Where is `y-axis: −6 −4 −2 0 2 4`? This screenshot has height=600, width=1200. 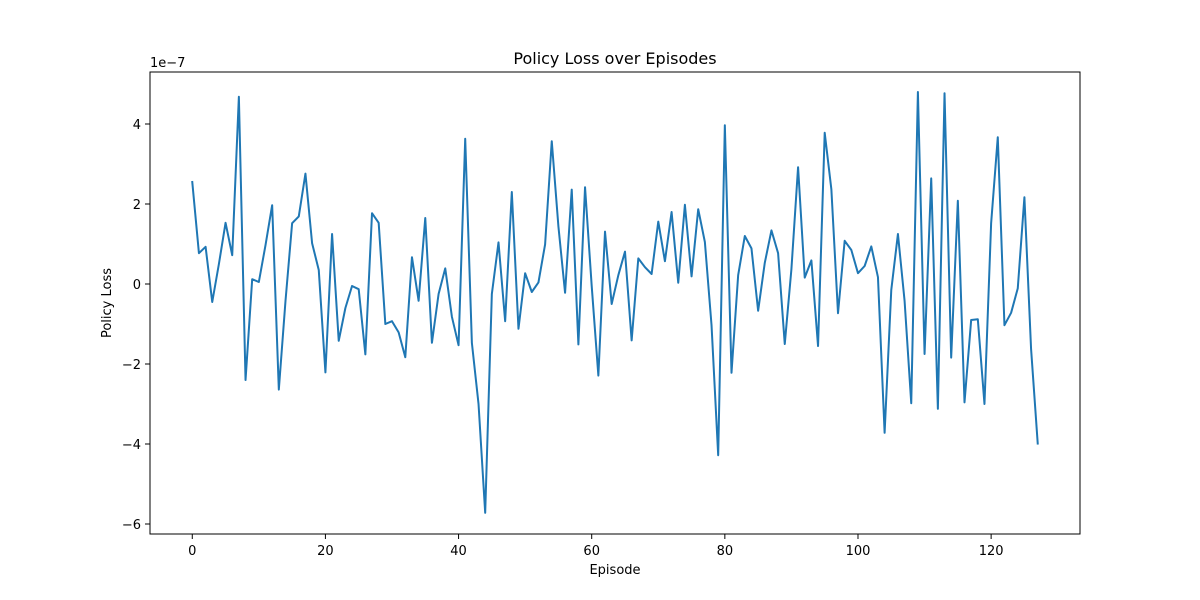
y-axis: −6 −4 −2 0 2 4 is located at coordinates (136, 325).